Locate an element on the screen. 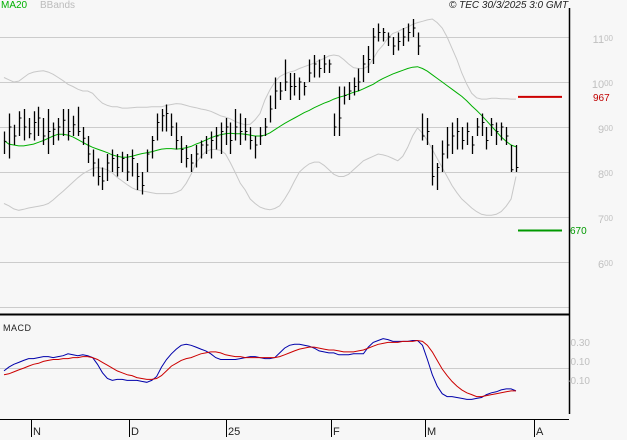 This screenshot has height=440, width=627. price-tick-700: 700 is located at coordinates (605, 220).